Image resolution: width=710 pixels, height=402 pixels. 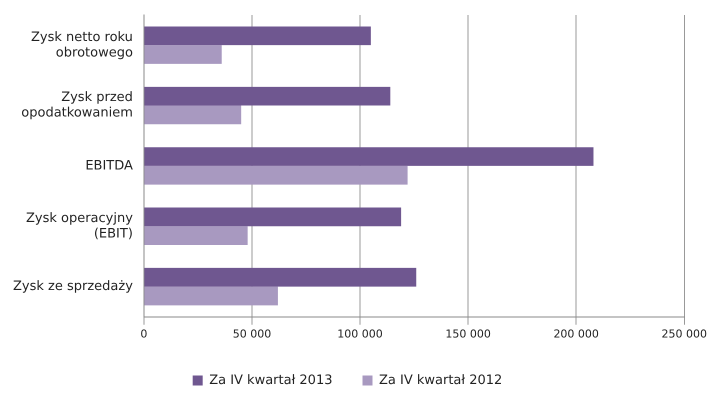 What do you see at coordinates (144, 333) in the screenshot?
I see `x-tick-label: 0` at bounding box center [144, 333].